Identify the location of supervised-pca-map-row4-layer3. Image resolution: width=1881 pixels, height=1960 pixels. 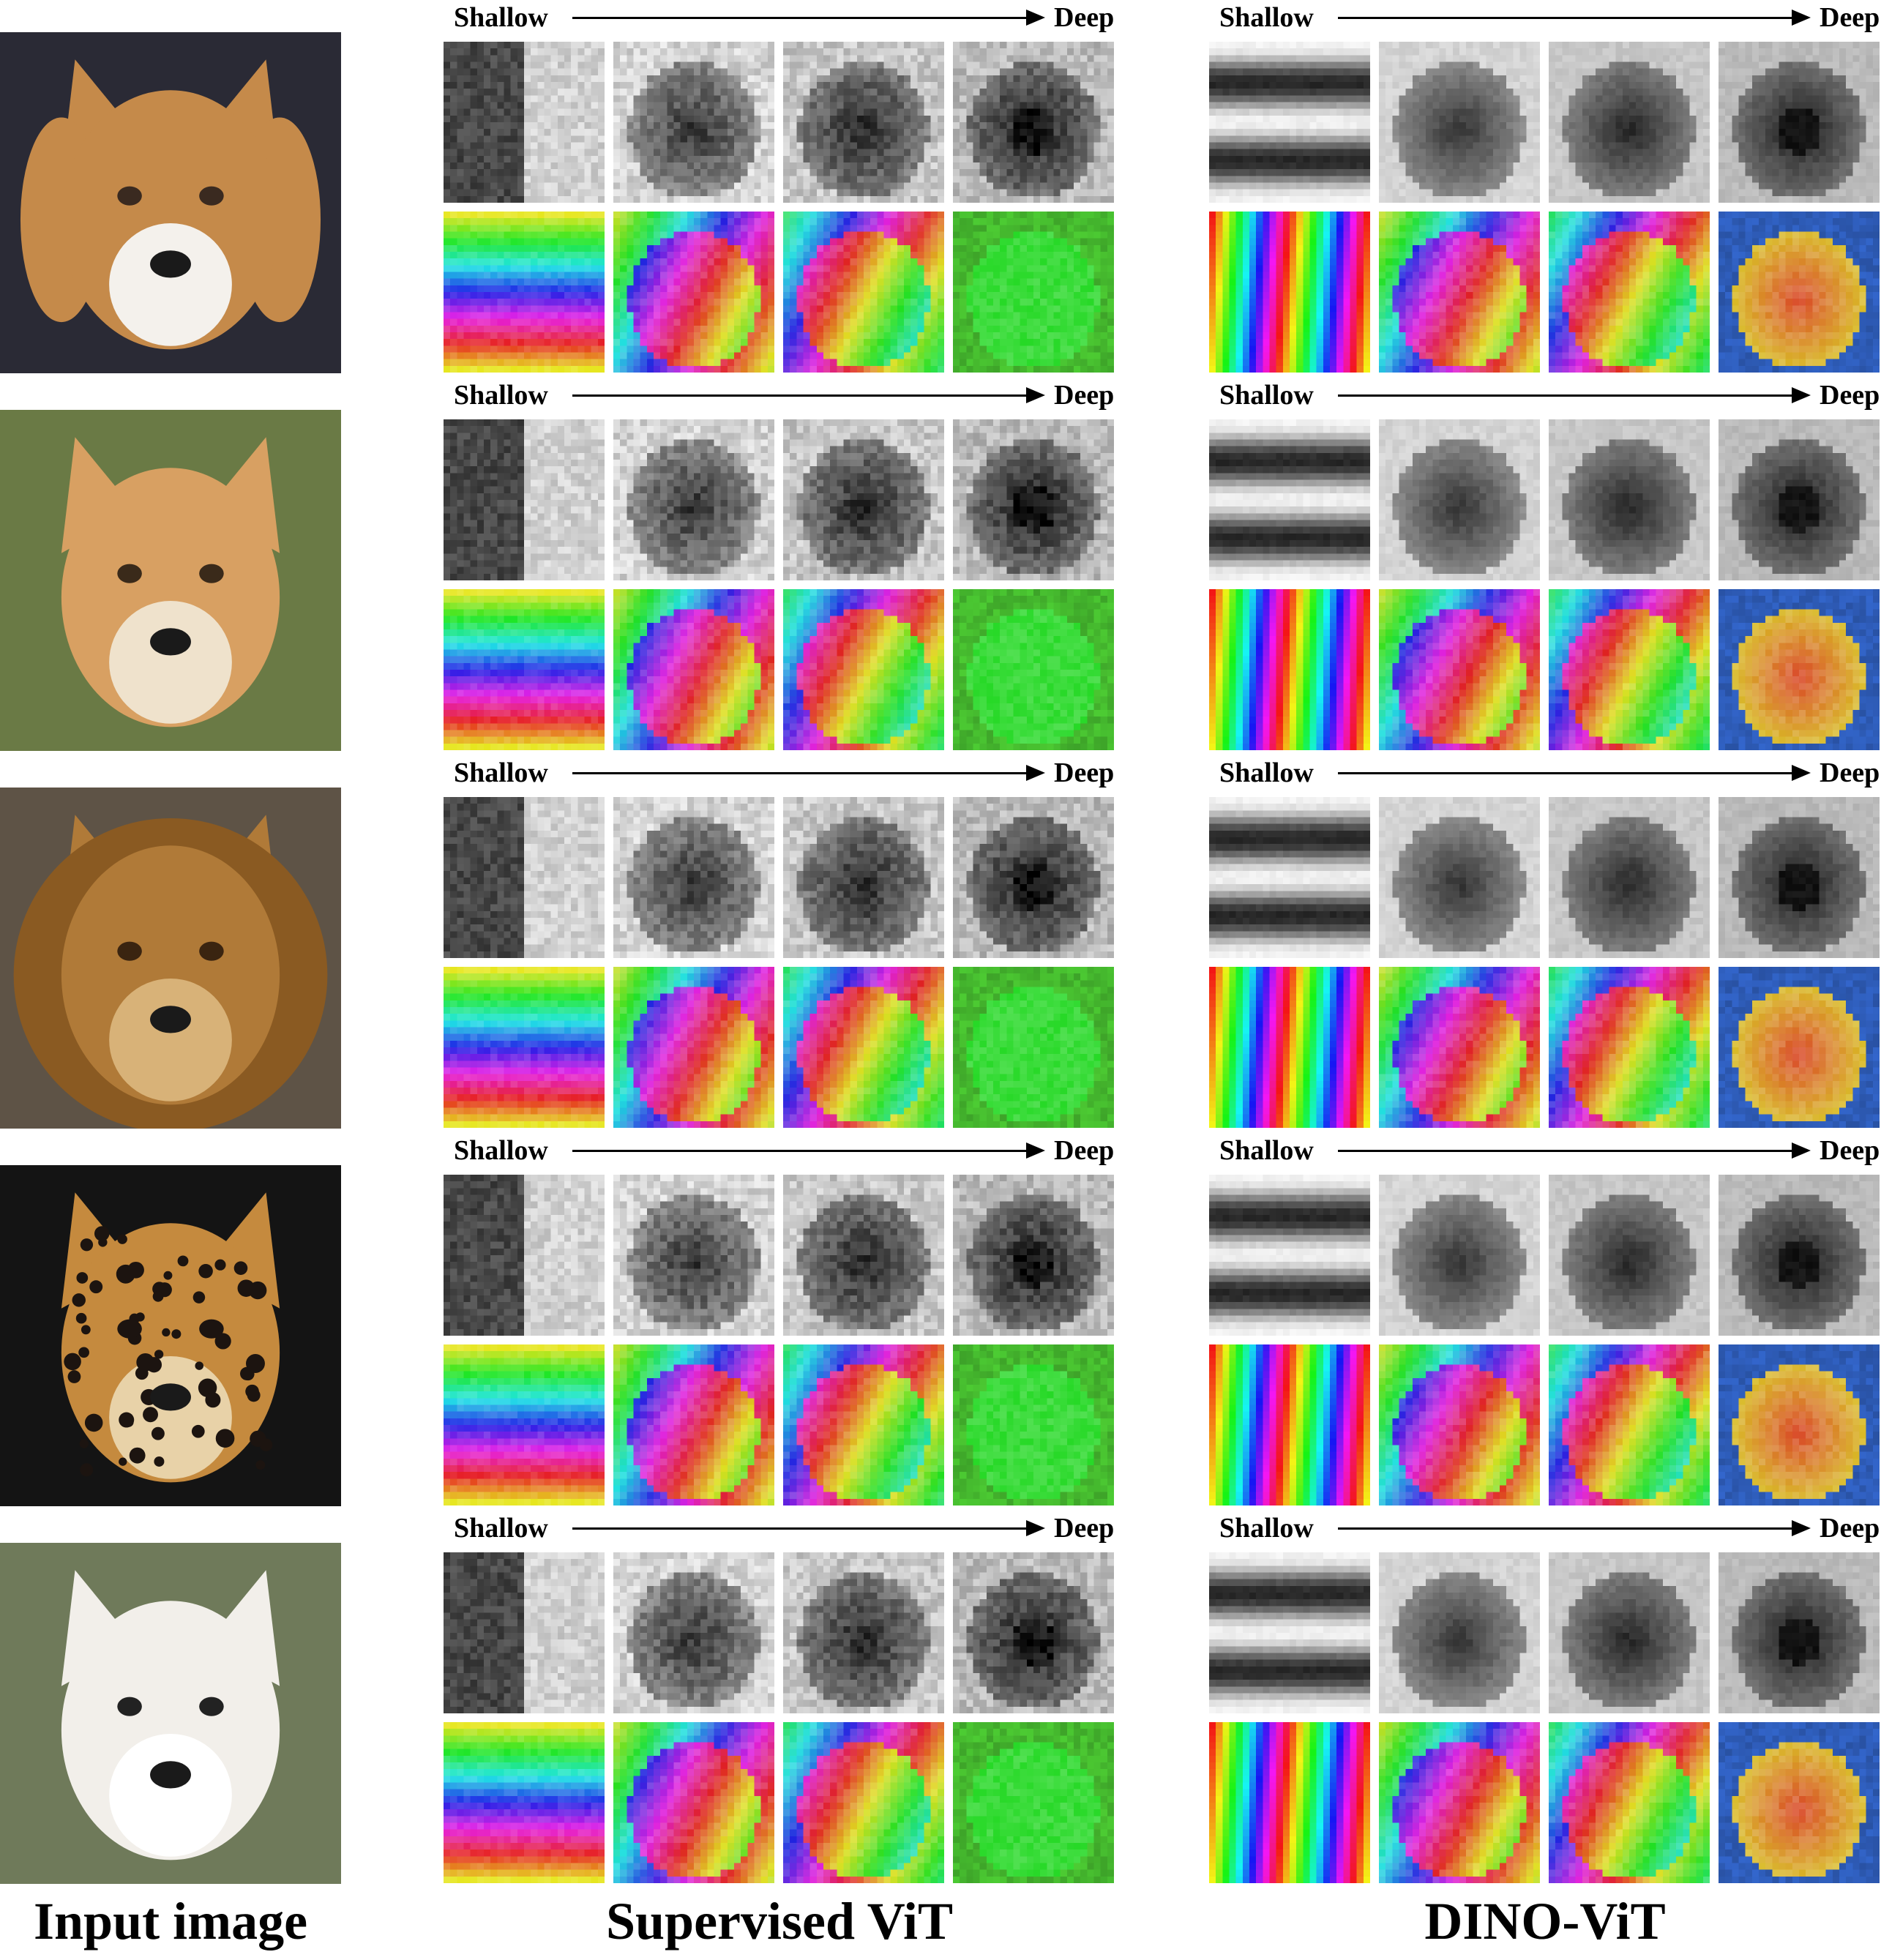
(863, 1424).